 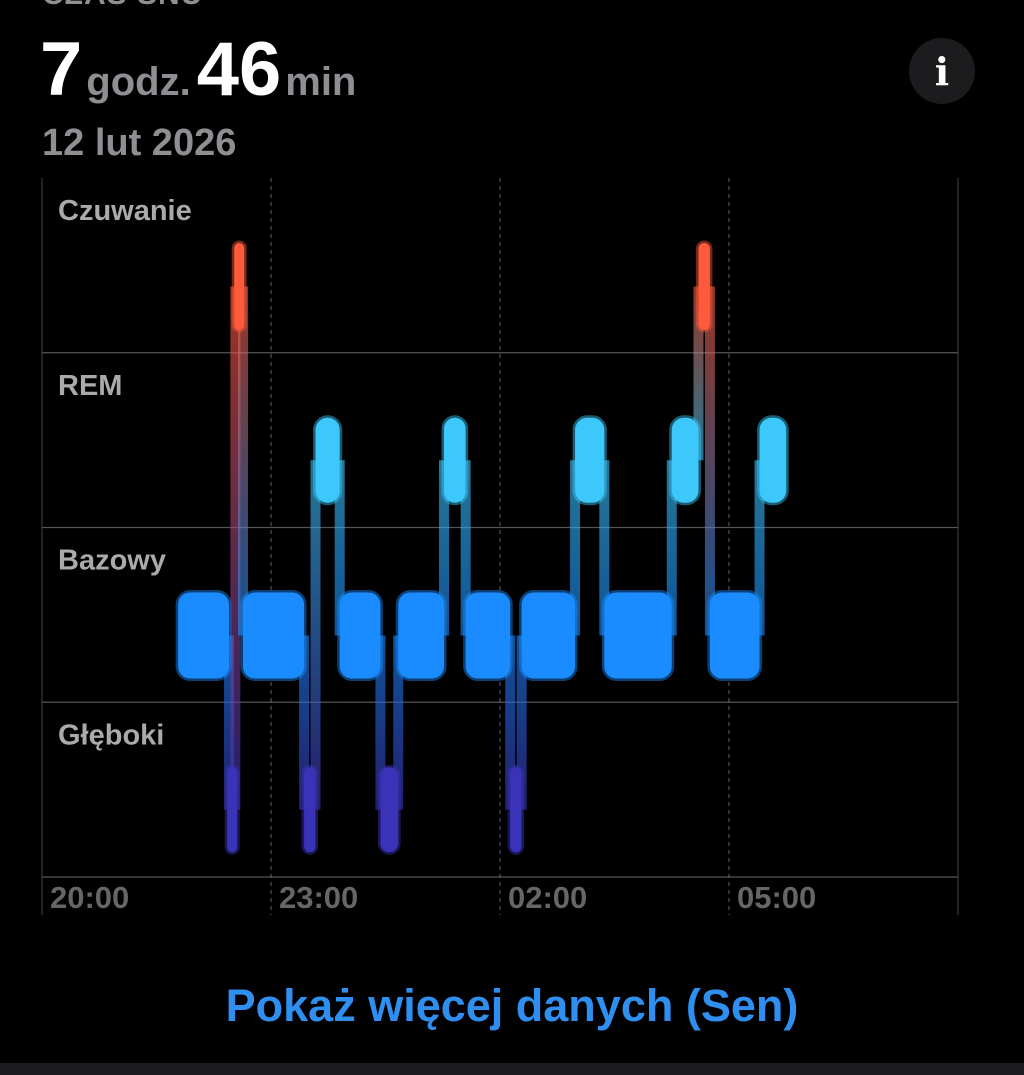 I want to click on sleep-duration: 7 godz.46 min, so click(x=201, y=69).